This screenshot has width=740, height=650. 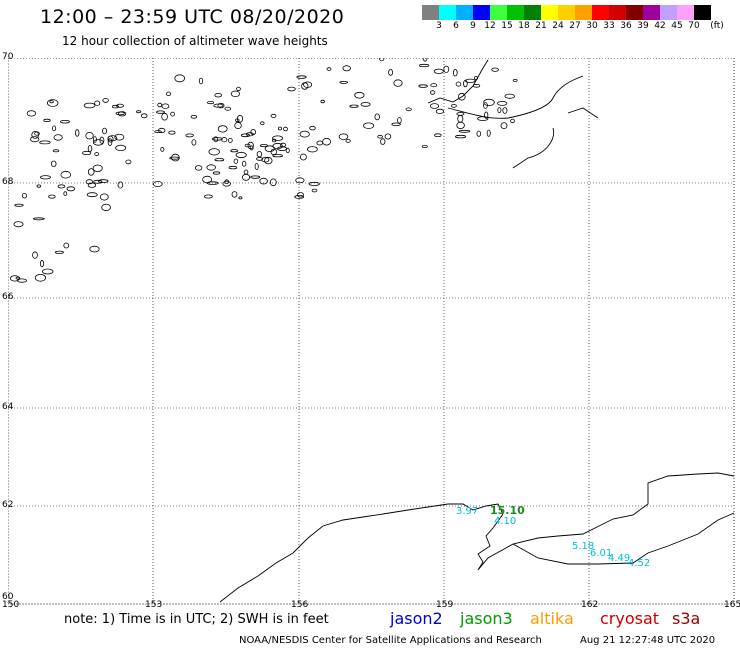 What do you see at coordinates (8, 297) in the screenshot?
I see `latitude-label: 66` at bounding box center [8, 297].